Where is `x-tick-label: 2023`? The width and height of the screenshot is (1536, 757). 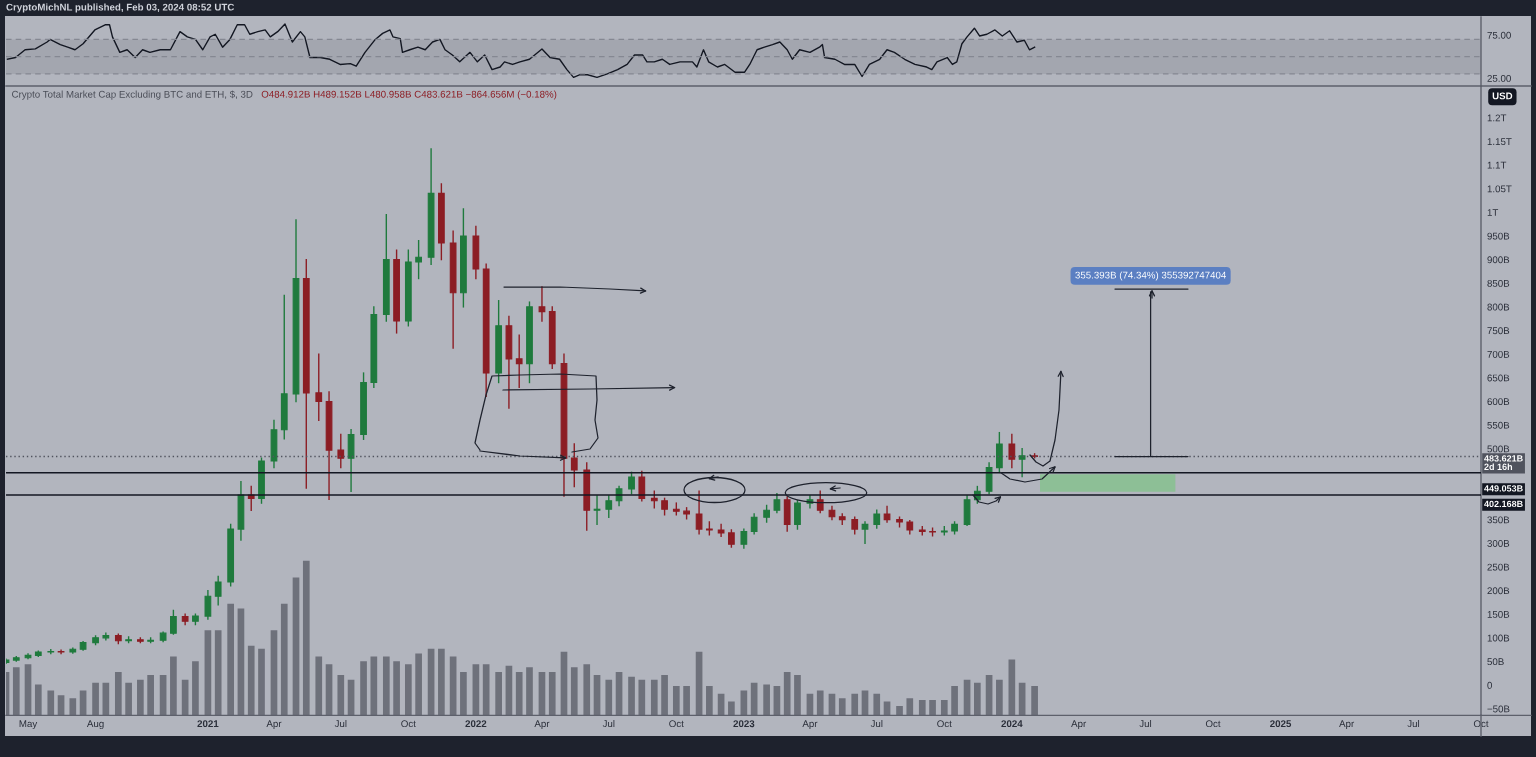
x-tick-label: 2023 is located at coordinates (744, 724).